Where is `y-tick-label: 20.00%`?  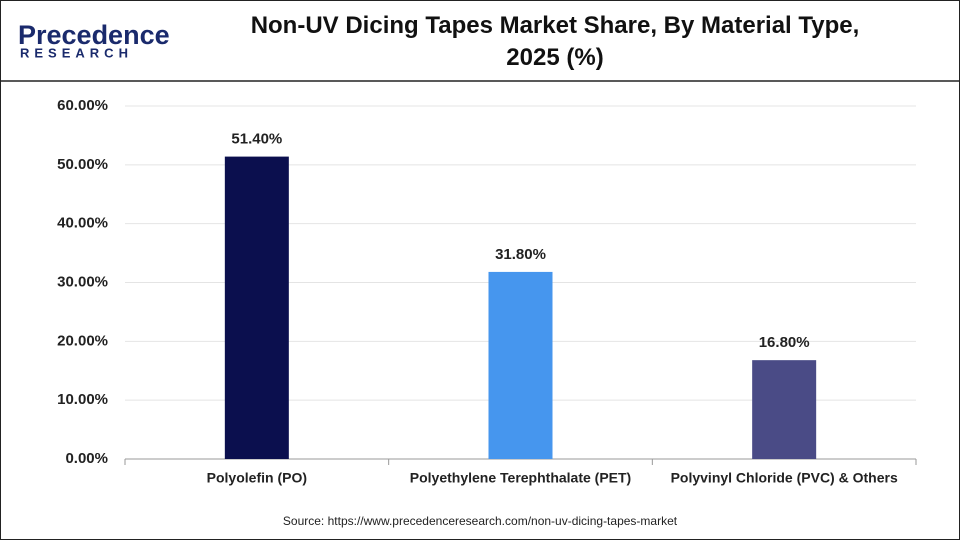 y-tick-label: 20.00% is located at coordinates (82, 340).